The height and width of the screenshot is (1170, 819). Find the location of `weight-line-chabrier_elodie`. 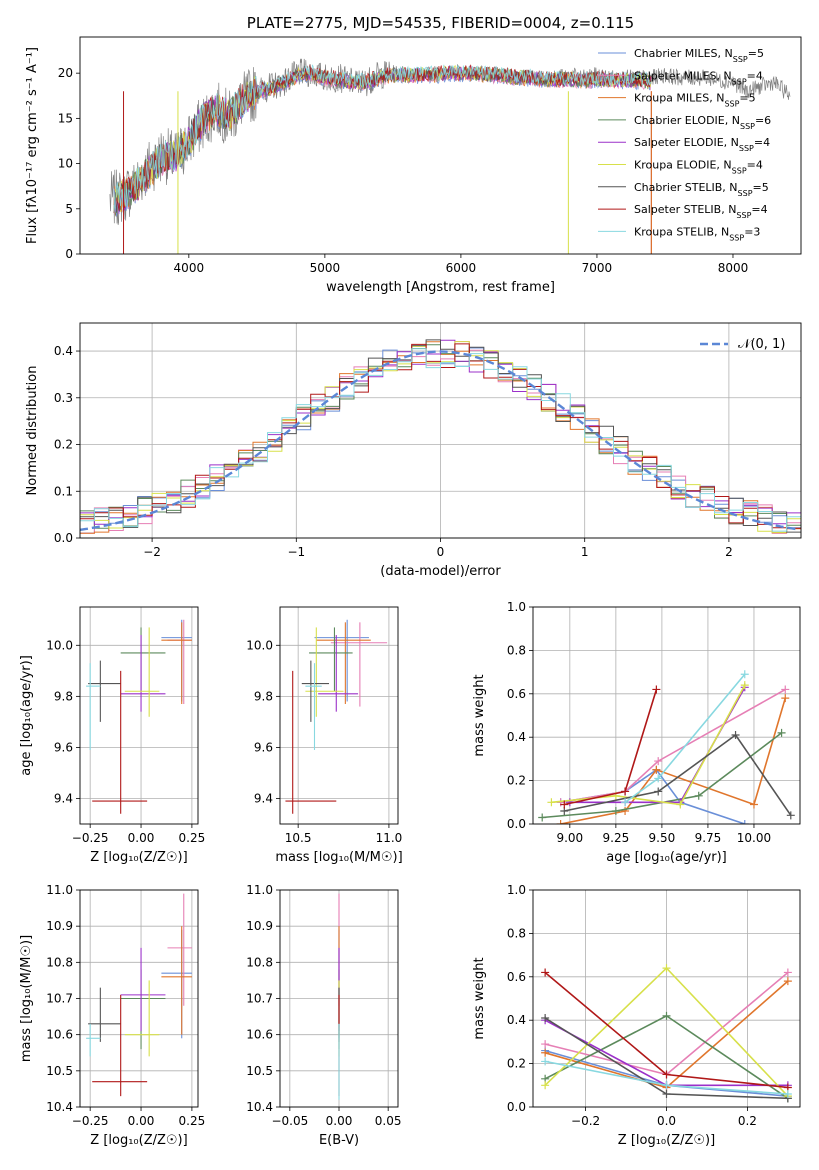

weight-line-chabrier_elodie is located at coordinates (662, 775).